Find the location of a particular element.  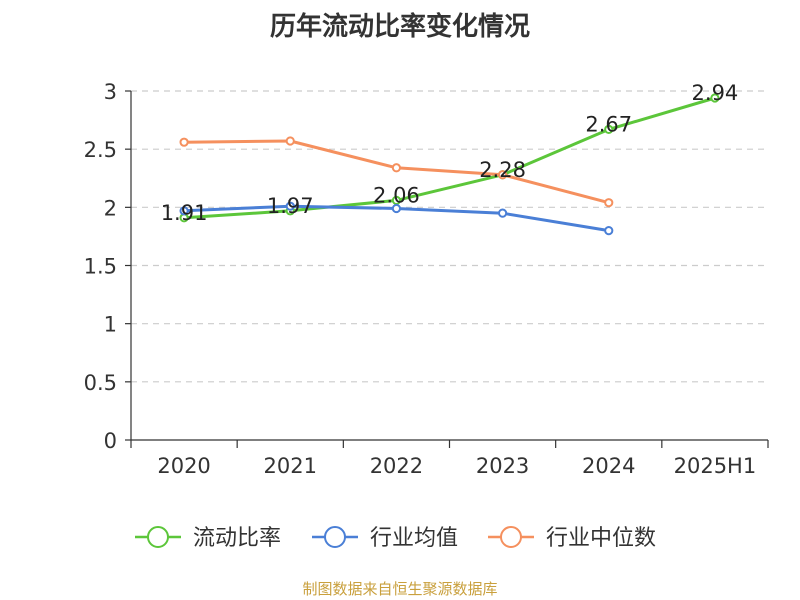

legend: 流动比率 行业均值 行业中位数 is located at coordinates (395, 538).